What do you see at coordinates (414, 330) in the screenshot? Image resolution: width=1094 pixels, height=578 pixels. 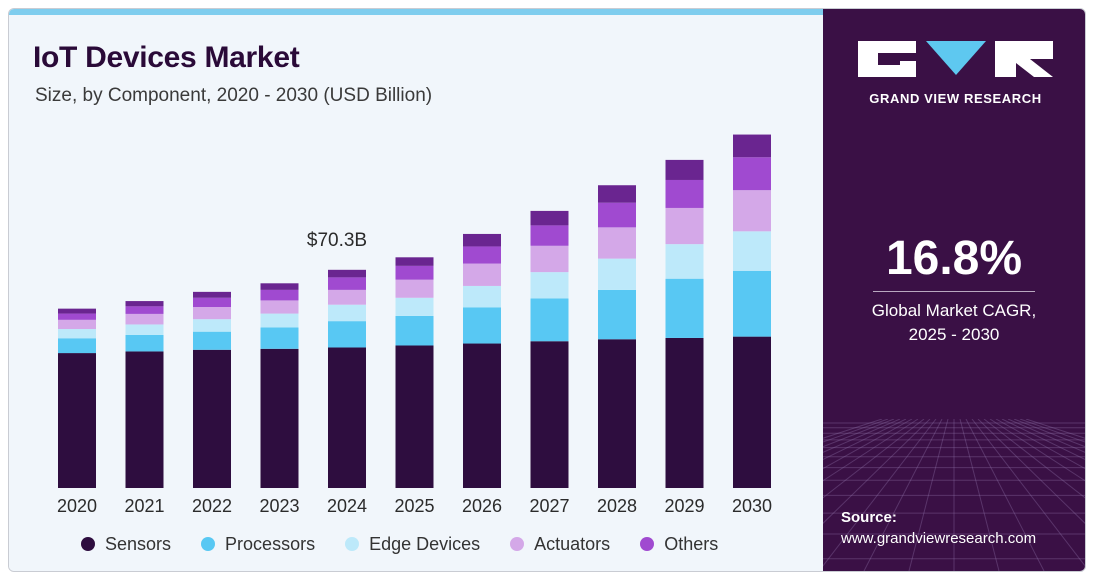 I see `bar-segment-processors-2025` at bounding box center [414, 330].